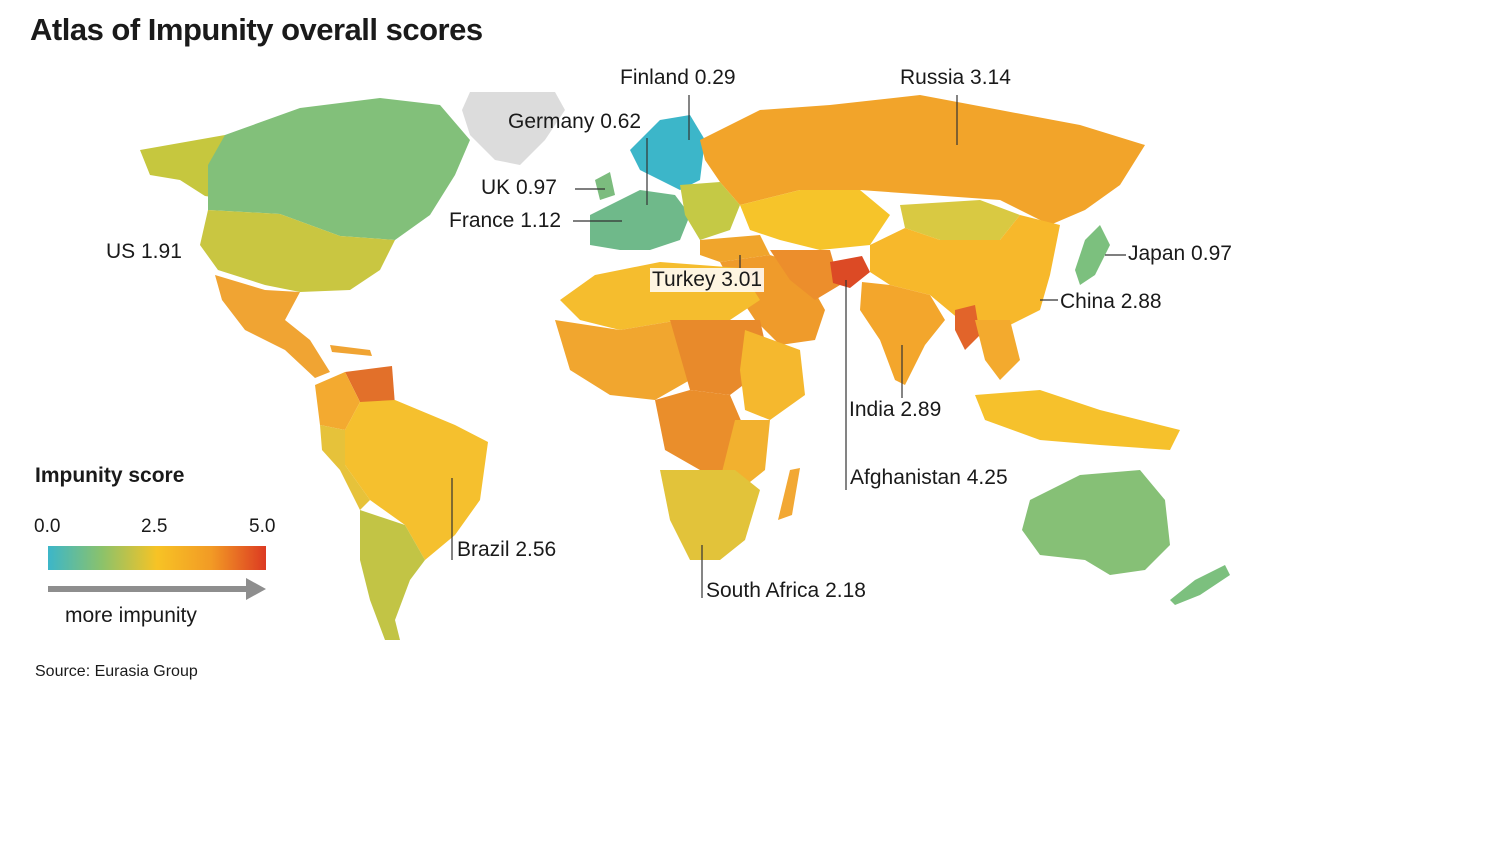 This screenshot has width=1500, height=844. Describe the element at coordinates (622, 360) in the screenshot. I see `west-africa-region` at that location.